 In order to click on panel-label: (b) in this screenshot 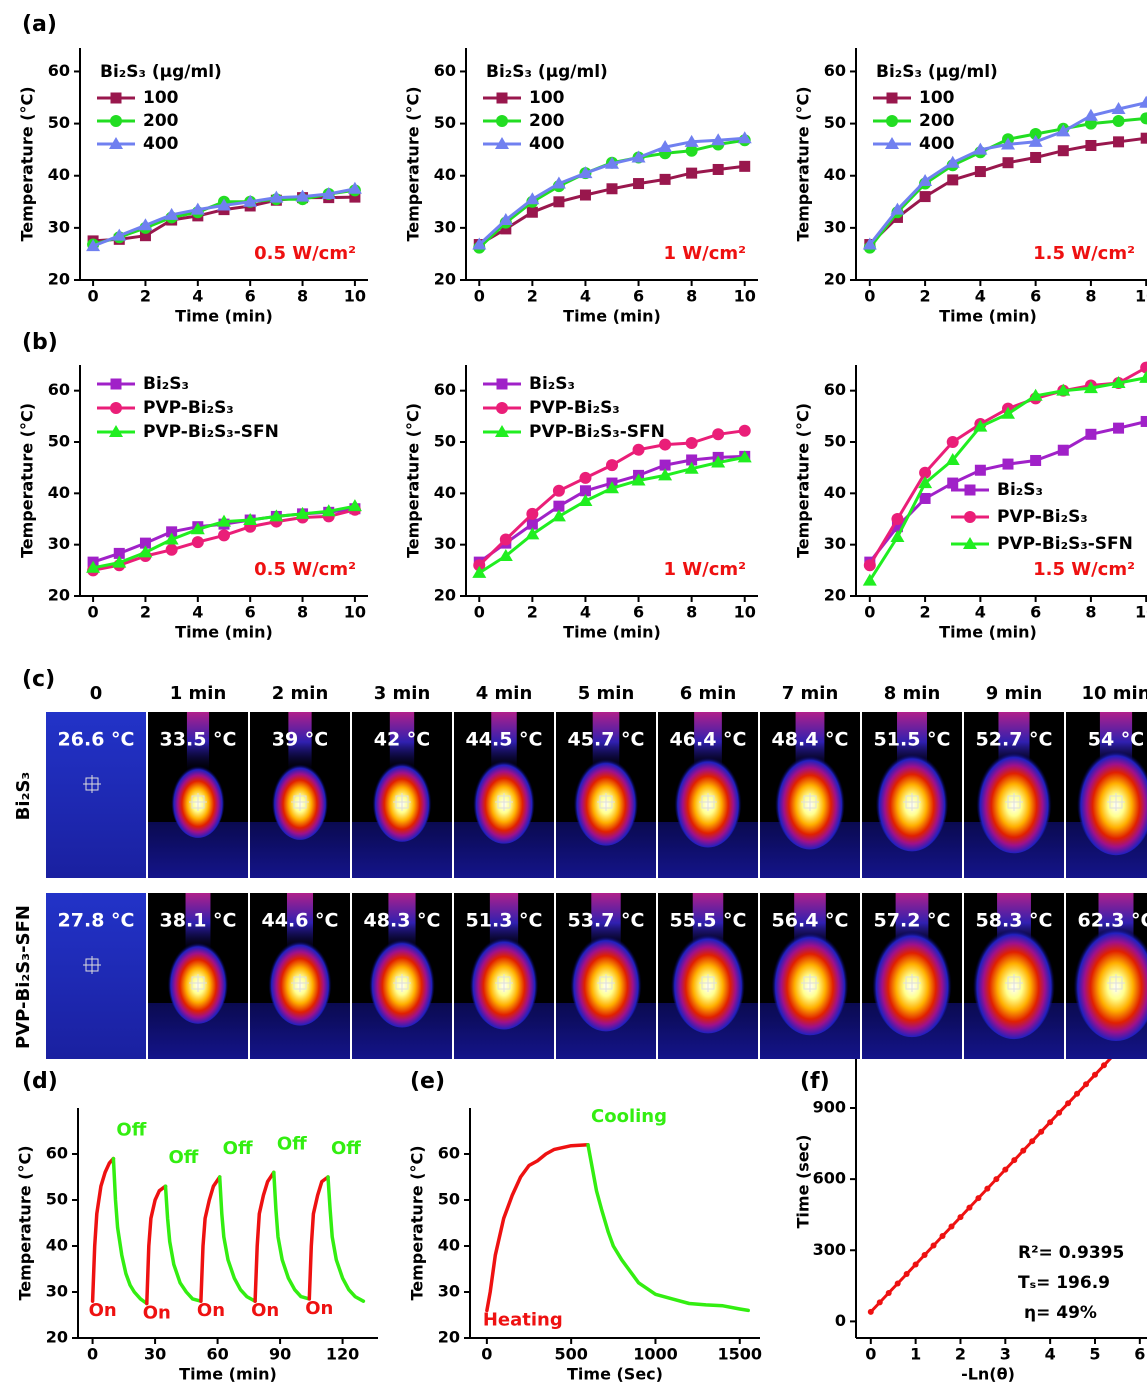, I will do `click(40, 342)`.